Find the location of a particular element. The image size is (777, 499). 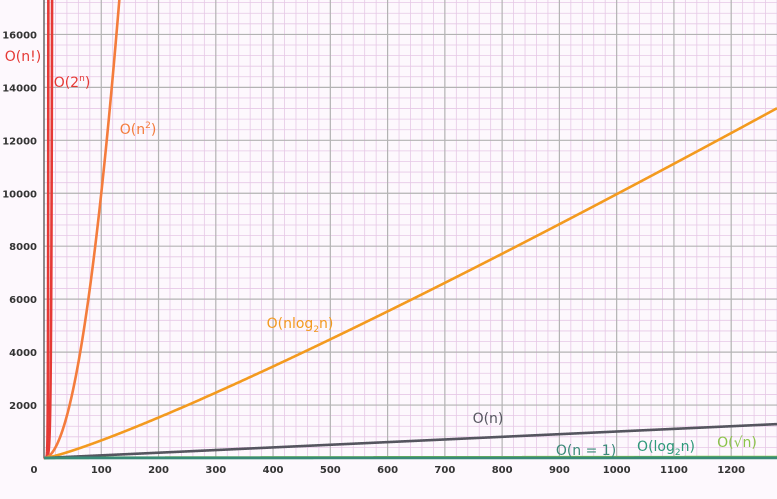

y-tick-label: 6000 is located at coordinates (23, 300).